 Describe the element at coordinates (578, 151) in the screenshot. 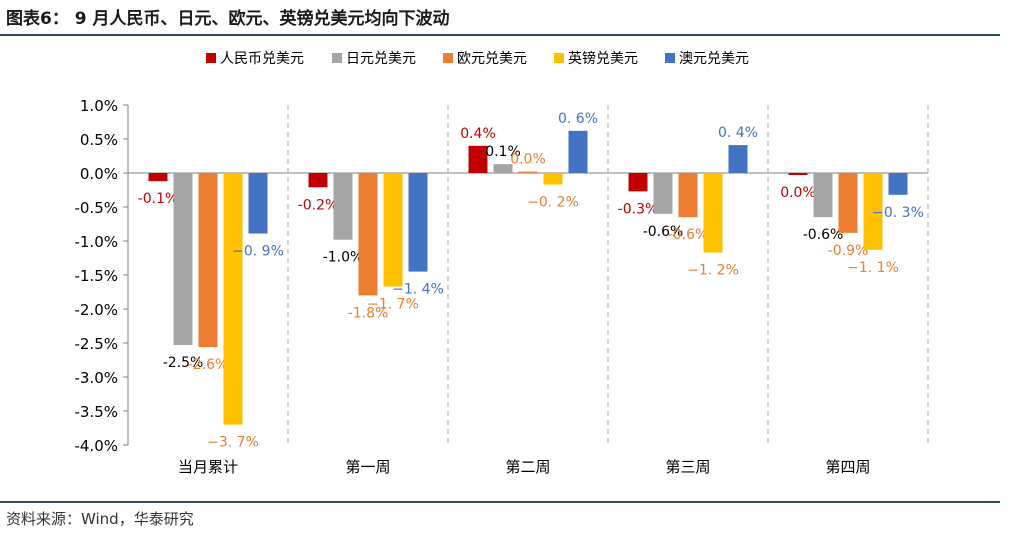

I see `bar-5-第二周` at that location.